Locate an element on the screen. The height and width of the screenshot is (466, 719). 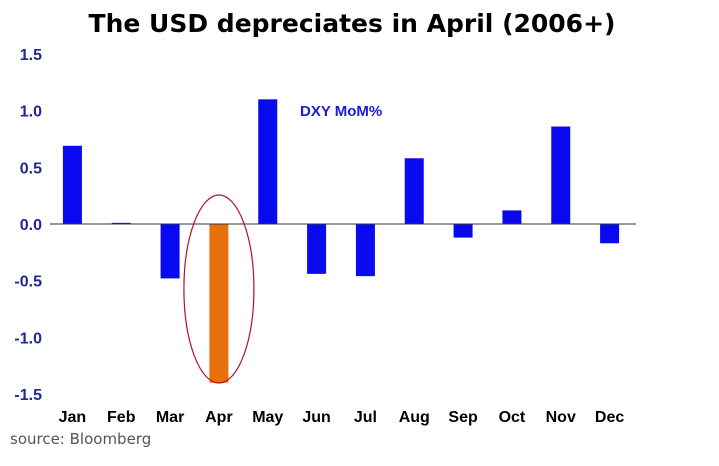
x-tick-label: Jan is located at coordinates (73, 417).